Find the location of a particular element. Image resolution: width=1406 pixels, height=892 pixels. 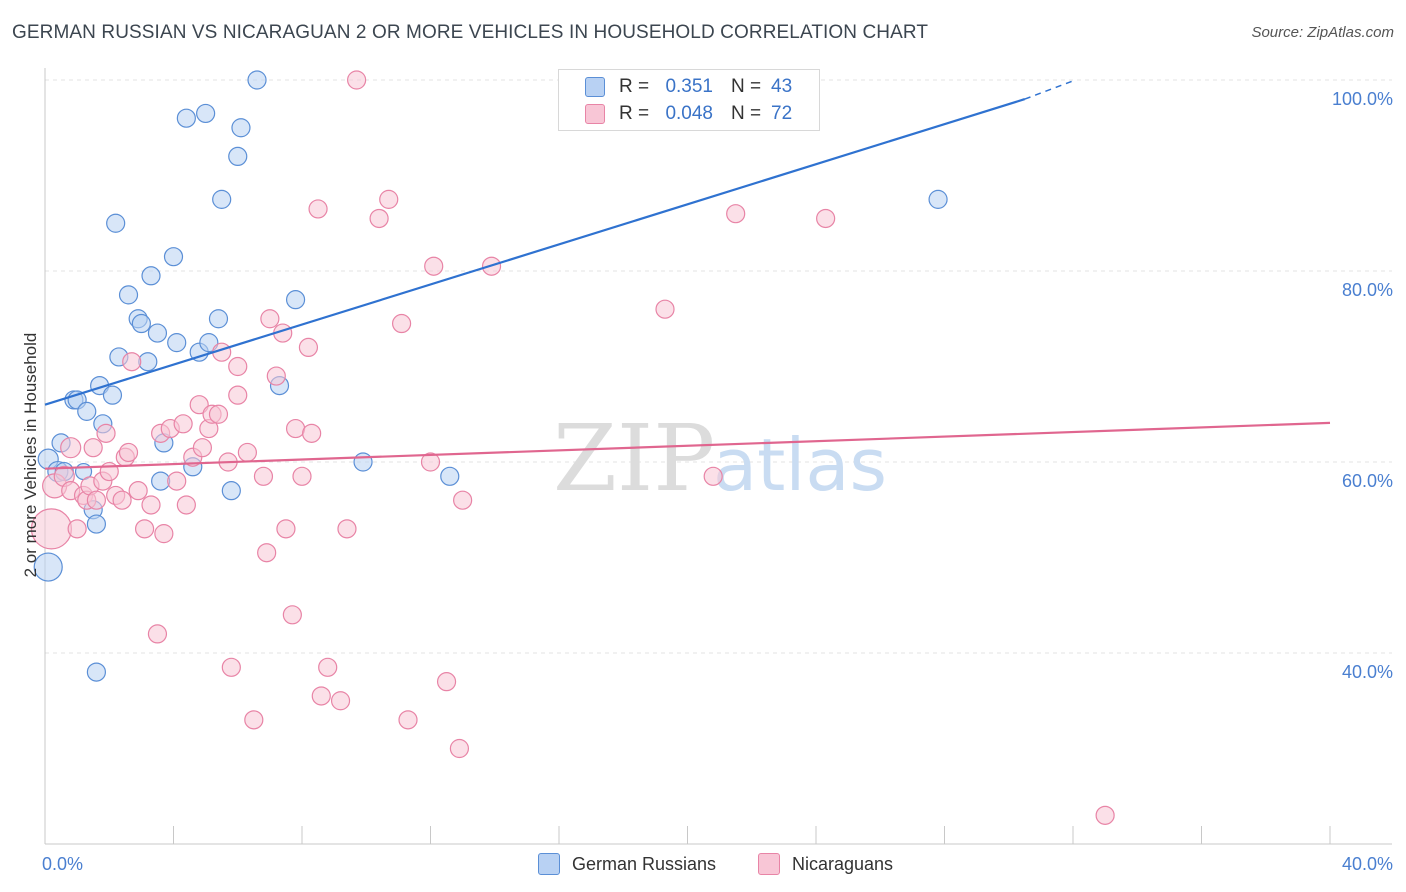

n-value: 43 is located at coordinates (782, 86).